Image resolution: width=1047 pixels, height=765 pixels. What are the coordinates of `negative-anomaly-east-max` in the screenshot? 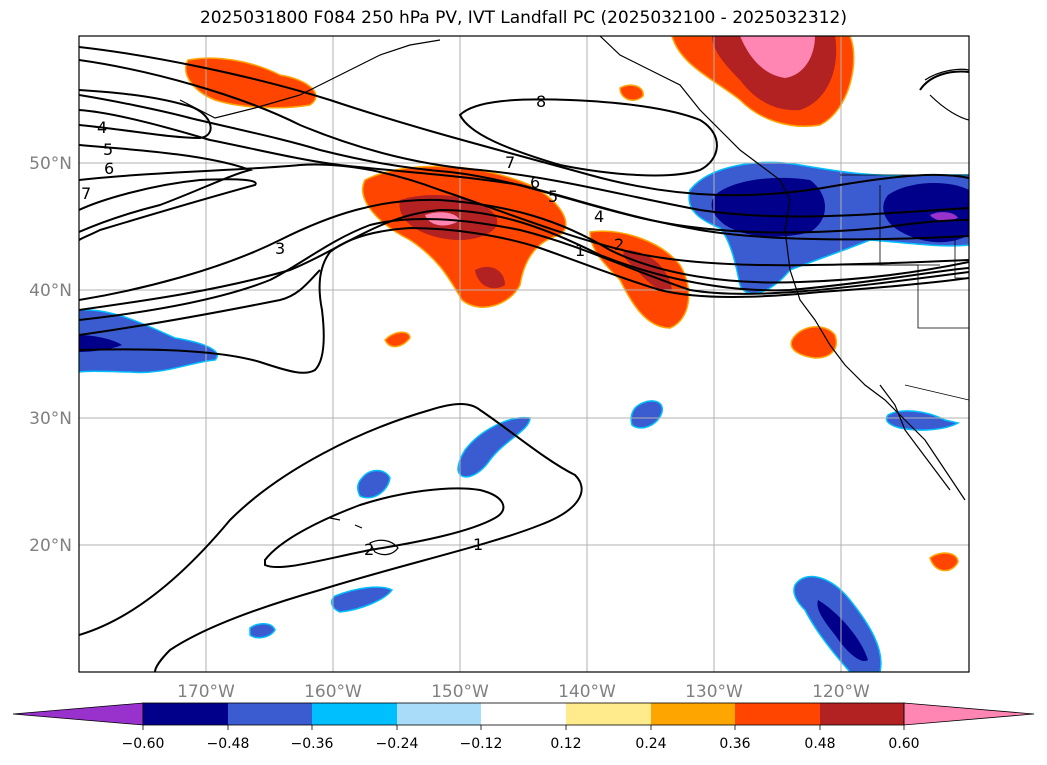 It's located at (944, 216).